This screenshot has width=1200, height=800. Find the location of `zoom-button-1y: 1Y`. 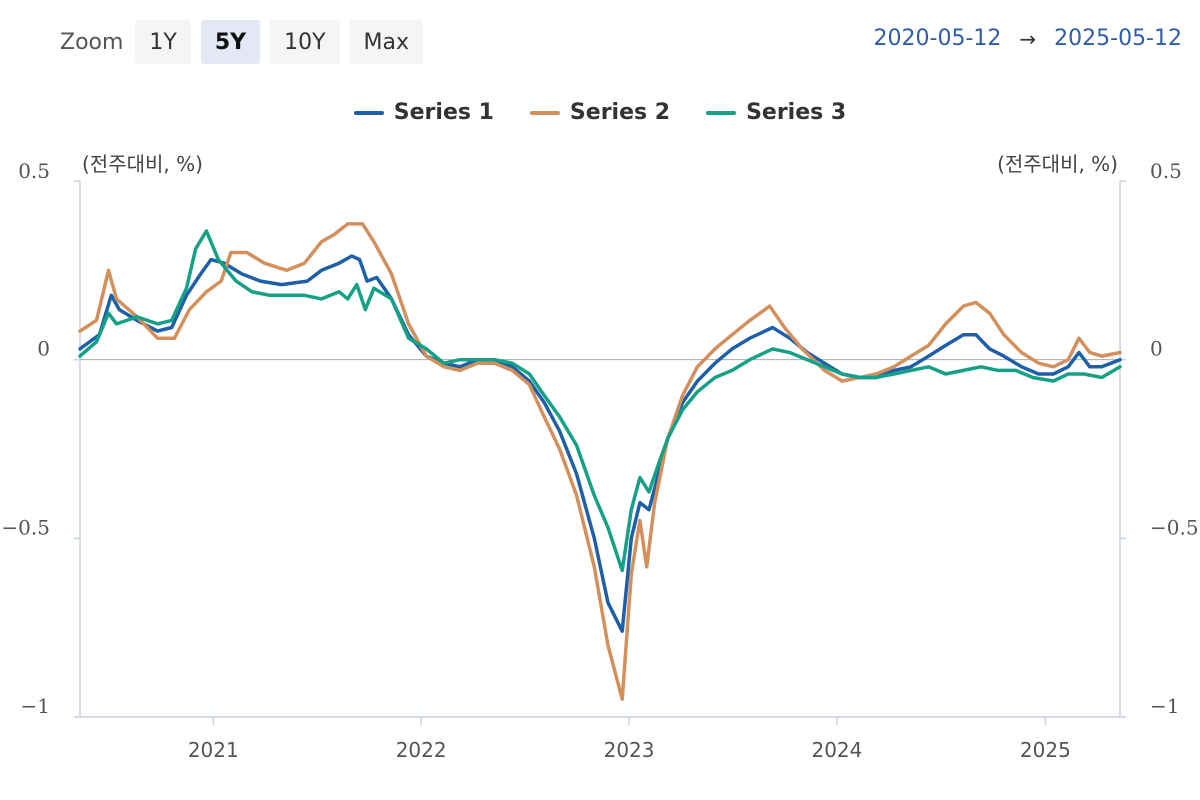

zoom-button-1y: 1Y is located at coordinates (163, 42).